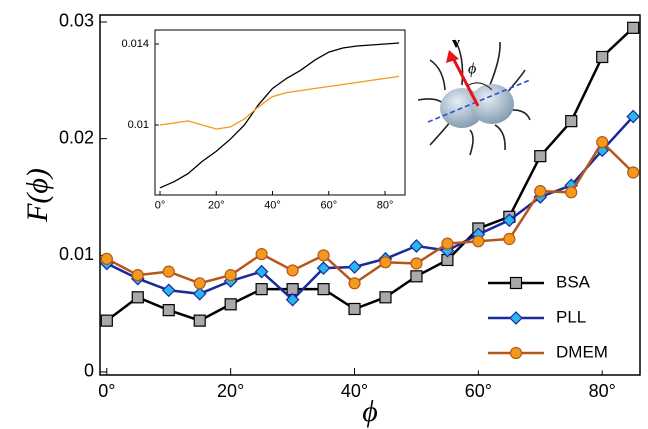  I want to click on arrow-head, so click(452, 56).